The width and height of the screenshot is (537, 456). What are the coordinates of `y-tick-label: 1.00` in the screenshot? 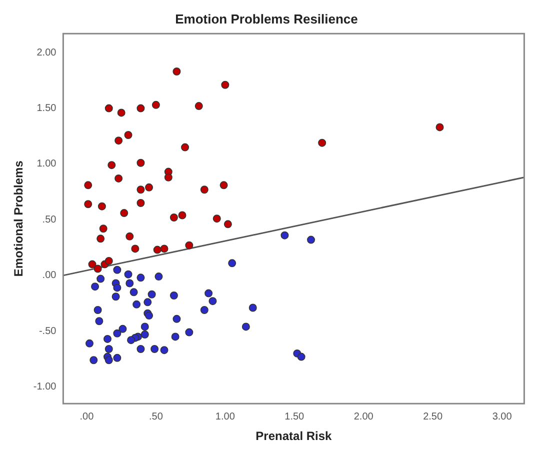 It's located at (46, 164).